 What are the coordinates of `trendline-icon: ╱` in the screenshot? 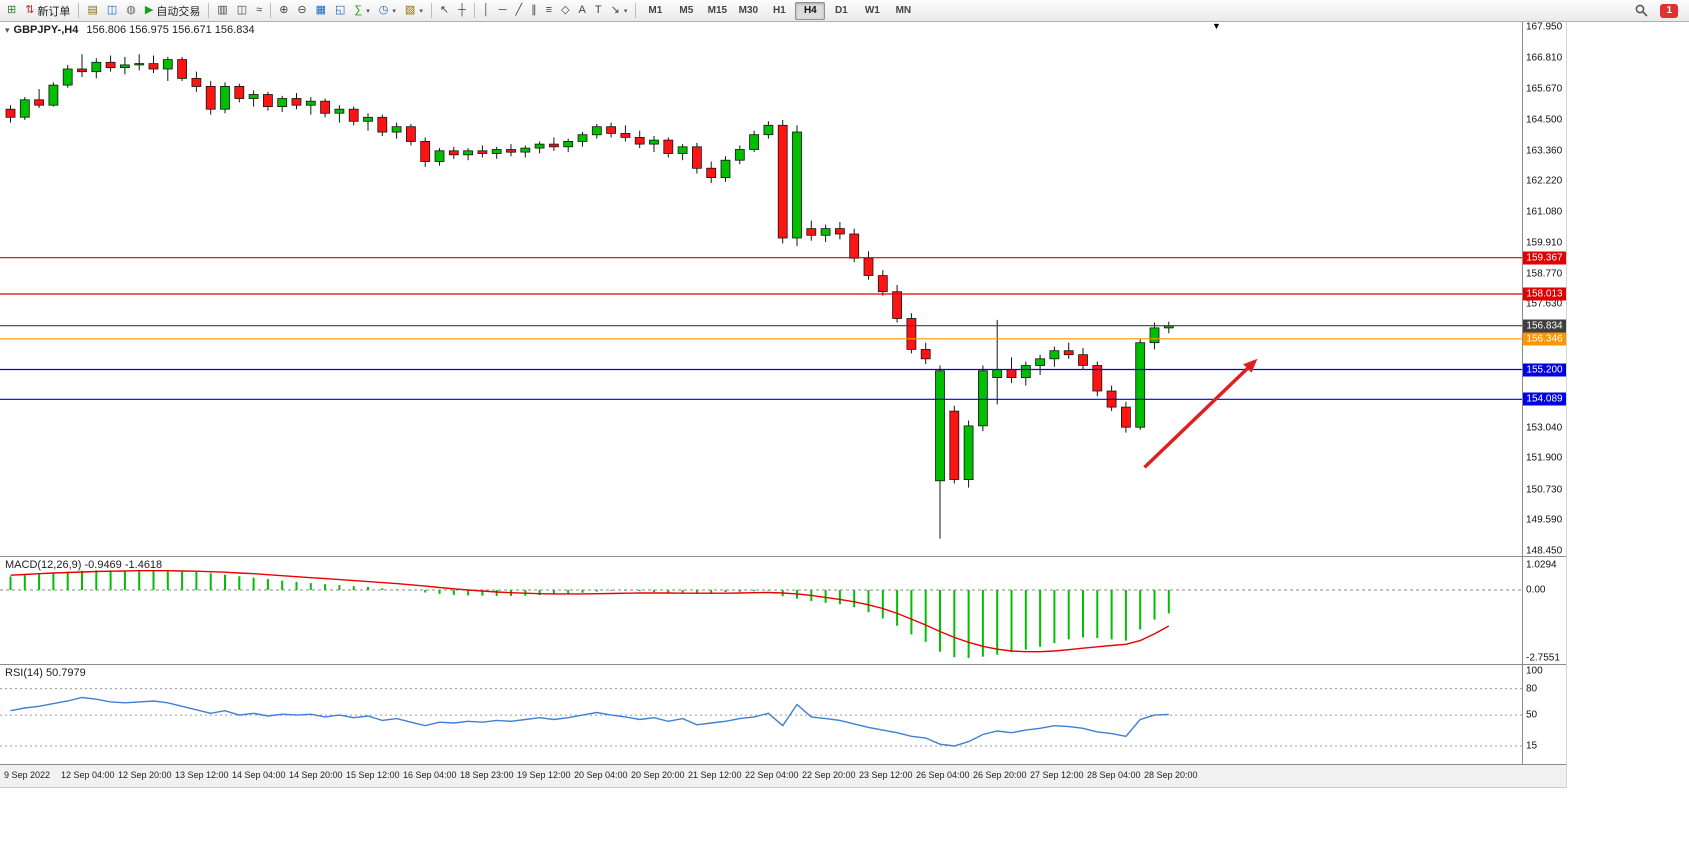 It's located at (519, 10).